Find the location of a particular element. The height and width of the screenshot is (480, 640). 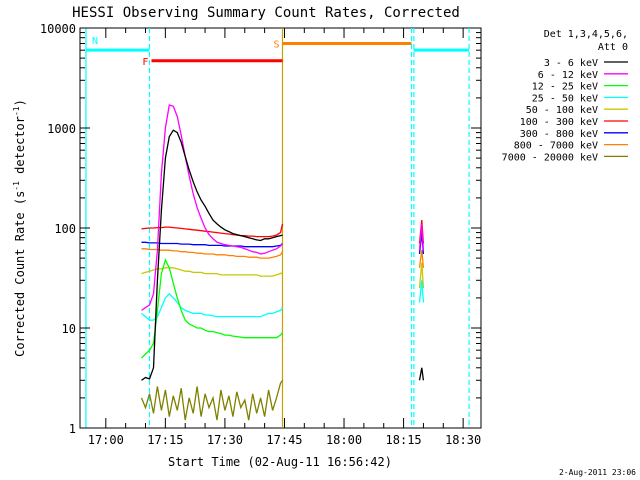

x-tick-label: 17:45 is located at coordinates (284, 440).